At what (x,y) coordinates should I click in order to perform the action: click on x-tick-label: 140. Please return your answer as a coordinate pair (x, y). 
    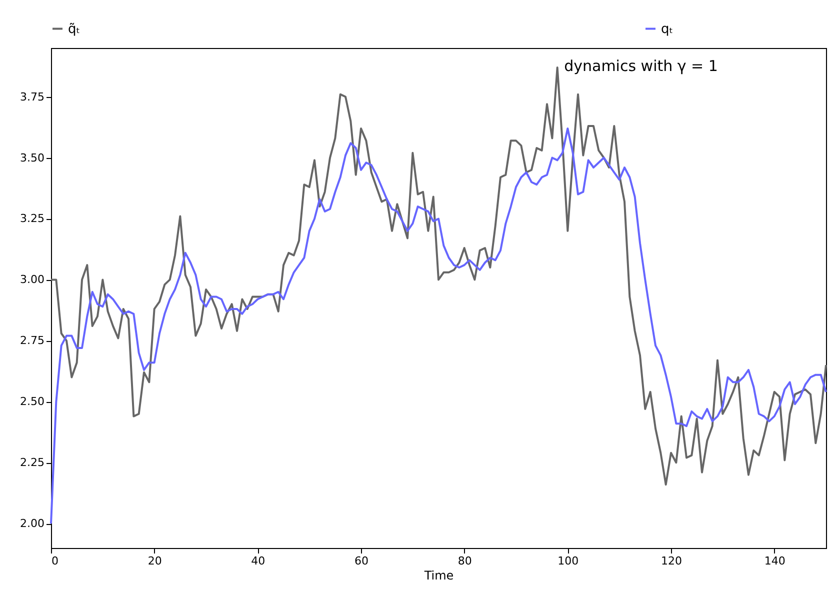
    Looking at the image, I should click on (775, 561).